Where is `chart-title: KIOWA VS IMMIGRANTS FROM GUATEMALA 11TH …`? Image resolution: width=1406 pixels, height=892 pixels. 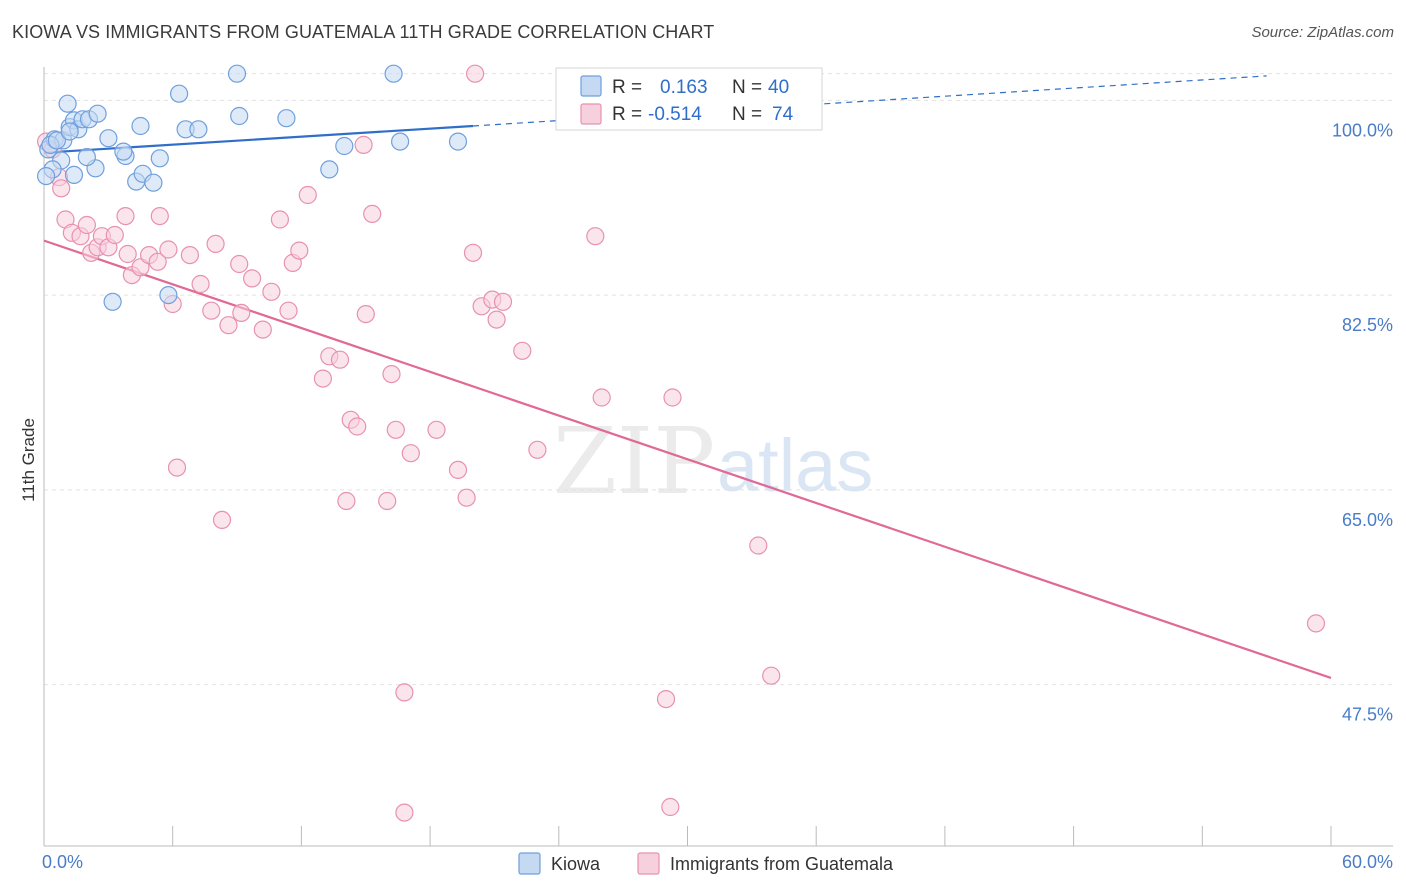 chart-title: KIOWA VS IMMIGRANTS FROM GUATEMALA 11TH … is located at coordinates (363, 32).